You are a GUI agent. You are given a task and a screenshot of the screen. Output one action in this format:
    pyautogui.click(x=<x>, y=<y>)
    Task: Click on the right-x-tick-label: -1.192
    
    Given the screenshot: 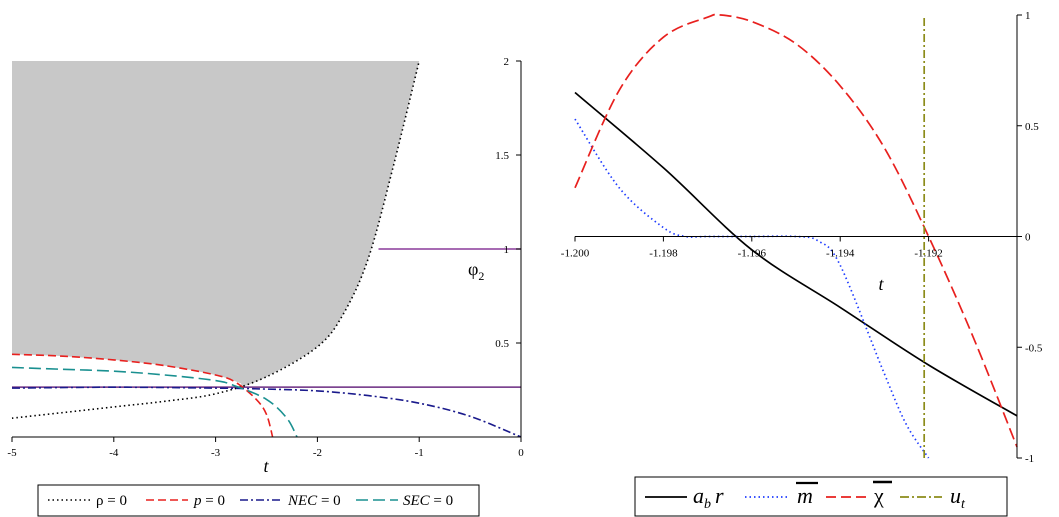 What is the action you would take?
    pyautogui.click(x=928, y=254)
    